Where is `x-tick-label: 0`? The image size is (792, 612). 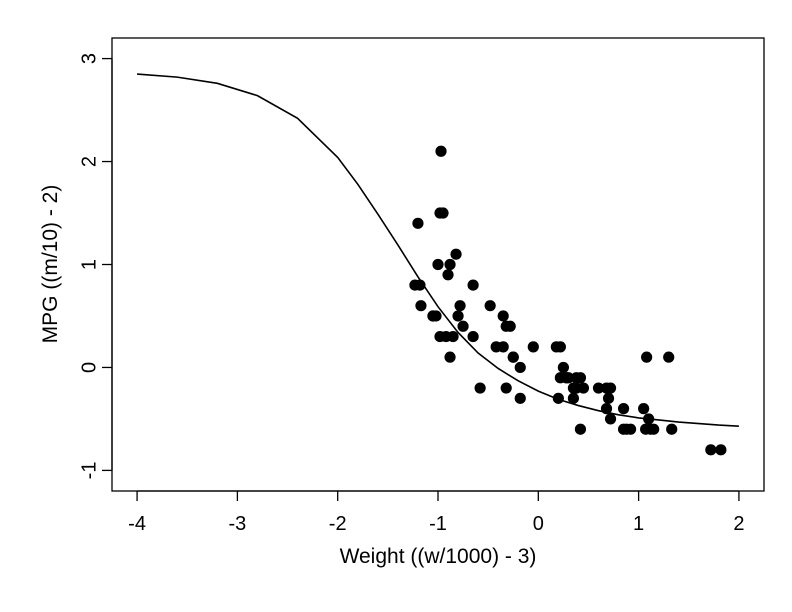 x-tick-label: 0 is located at coordinates (538, 524).